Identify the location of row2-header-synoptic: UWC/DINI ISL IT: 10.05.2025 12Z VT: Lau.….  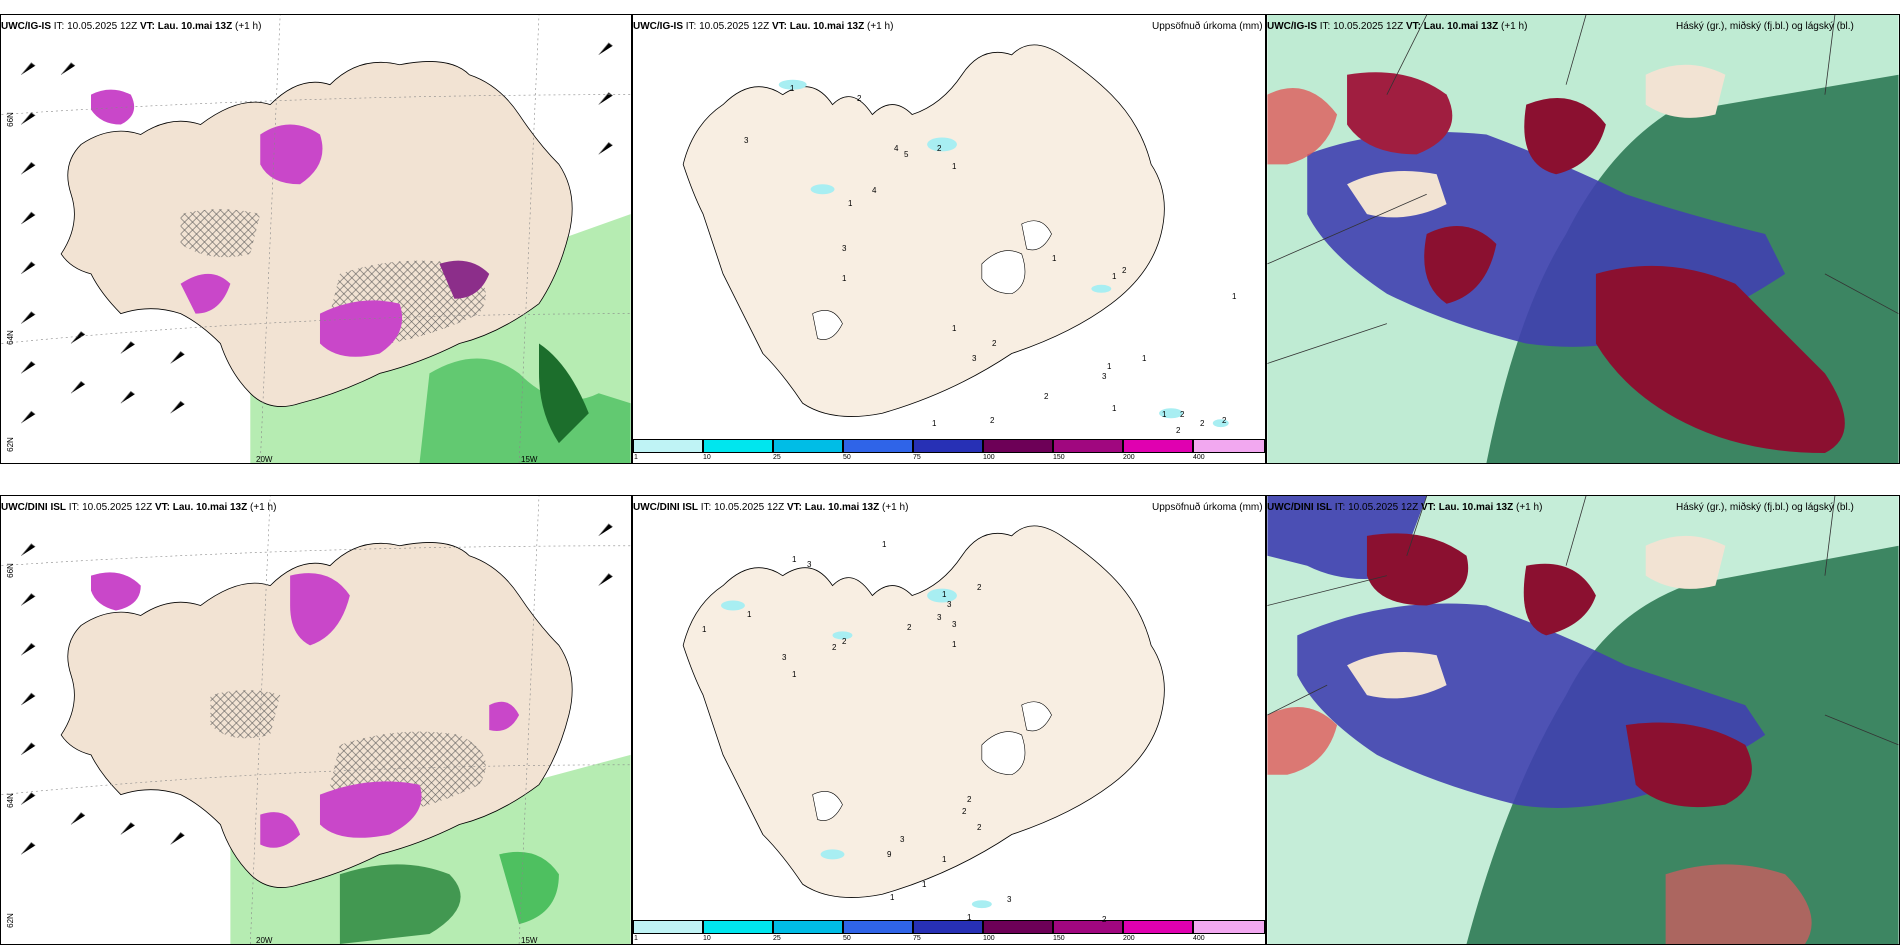
(138, 507).